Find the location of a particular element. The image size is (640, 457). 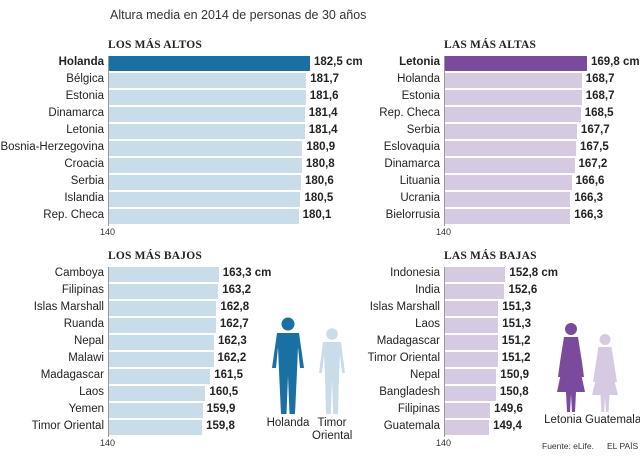

category-label: Nepal is located at coordinates (424, 375).